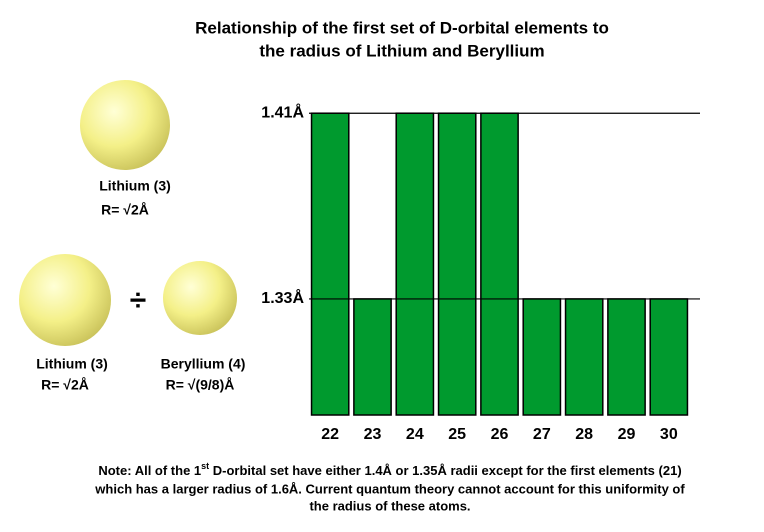  Describe the element at coordinates (330, 434) in the screenshot. I see `x-tick-label: 22` at that location.